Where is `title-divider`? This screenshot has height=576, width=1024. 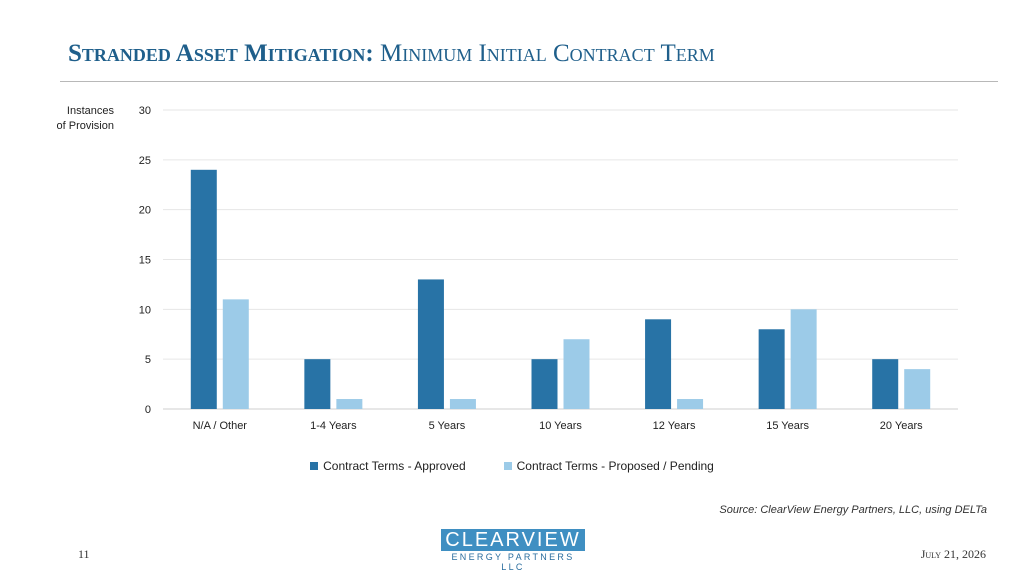
title-divider is located at coordinates (529, 81).